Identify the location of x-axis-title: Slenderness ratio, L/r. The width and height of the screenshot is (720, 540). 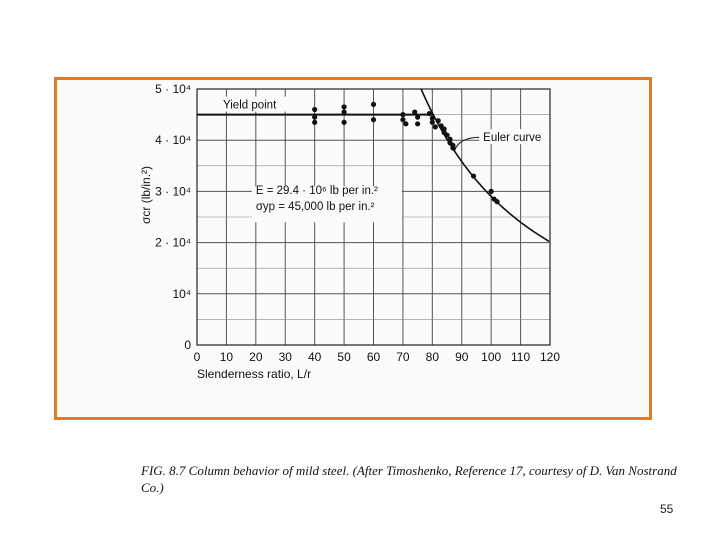
(254, 374).